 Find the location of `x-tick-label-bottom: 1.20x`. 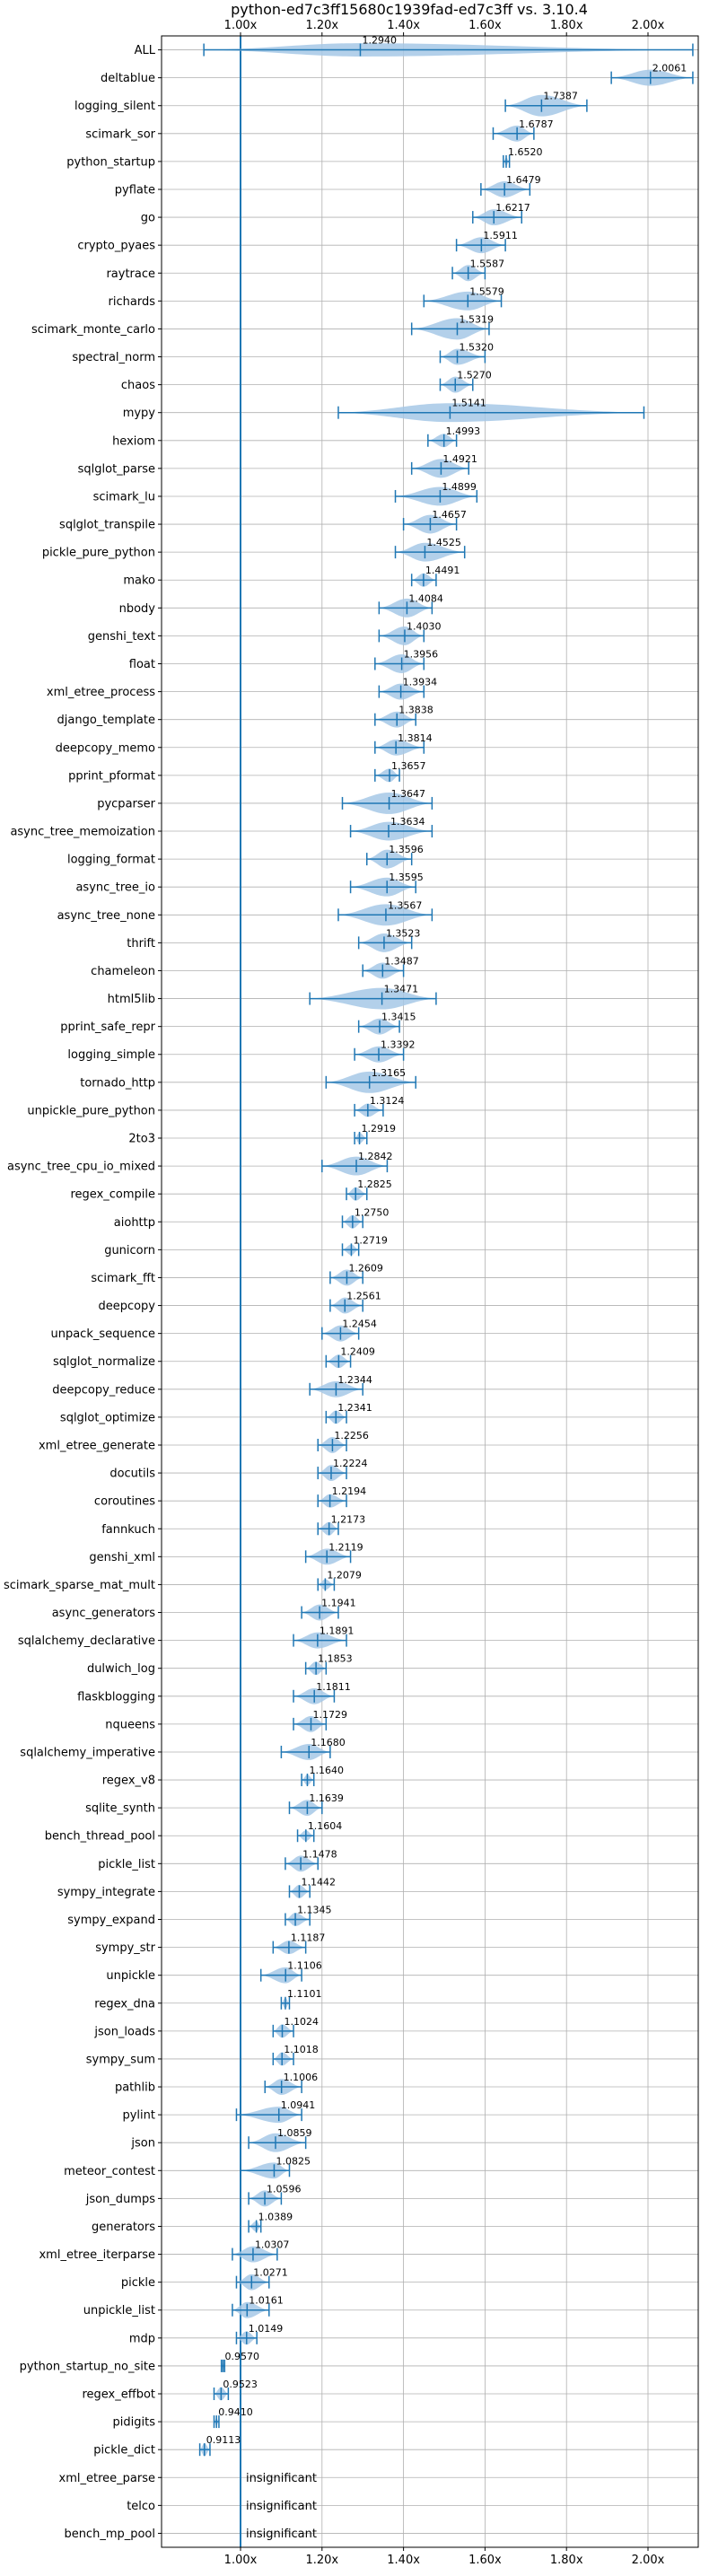

x-tick-label-bottom: 1.20x is located at coordinates (321, 2560).